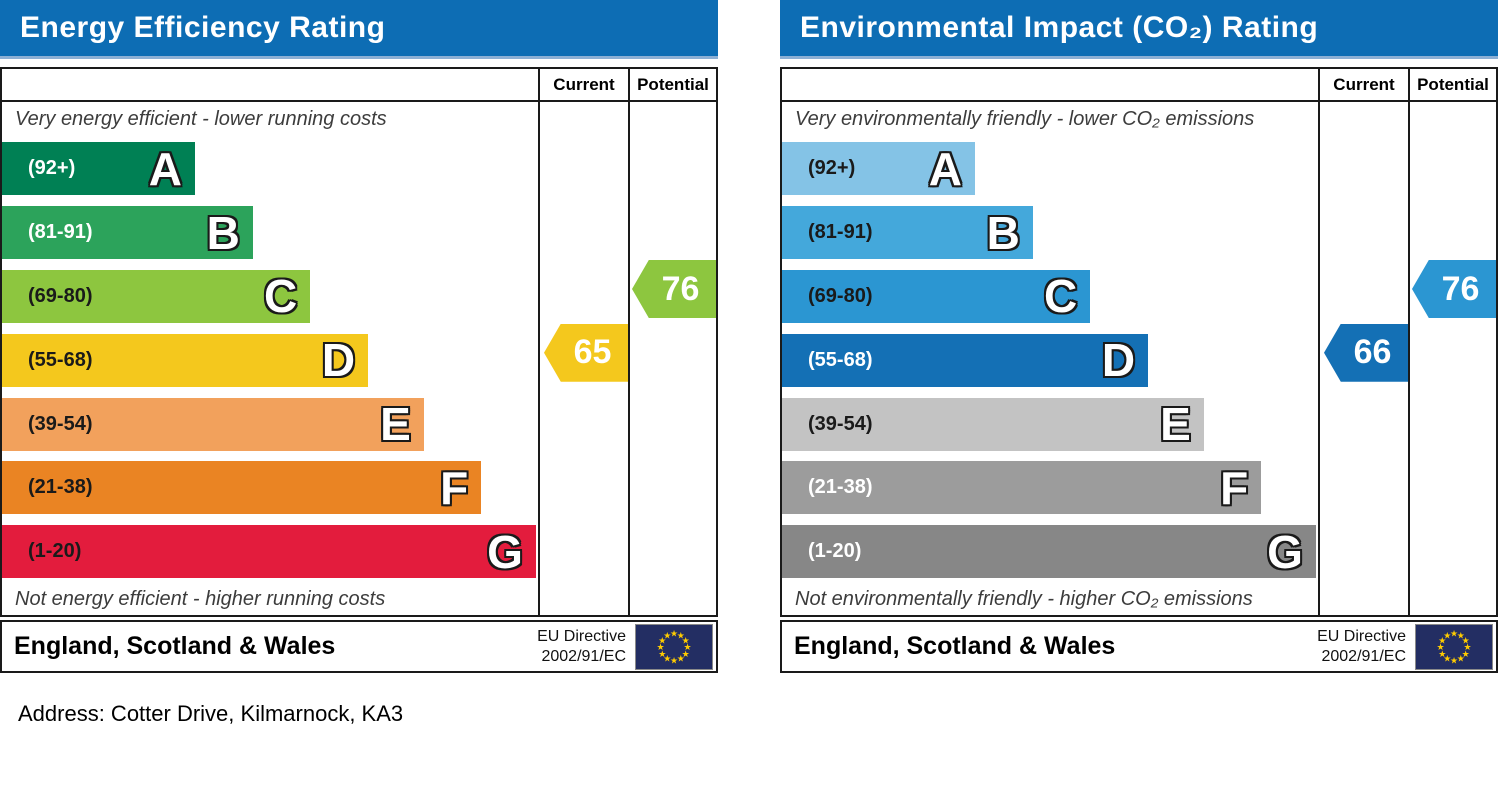 The width and height of the screenshot is (1501, 805). I want to click on band-letter: G, so click(505, 551).